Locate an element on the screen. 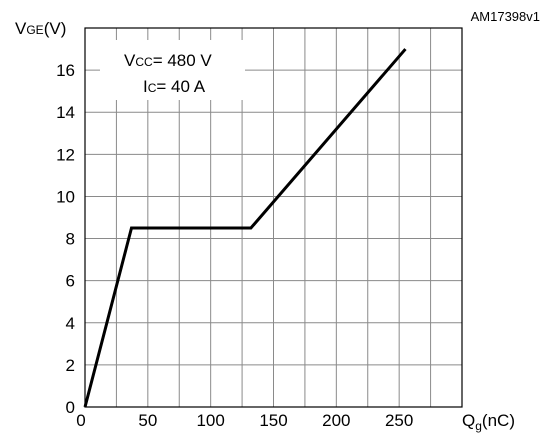 The height and width of the screenshot is (435, 544). y-axis-label: VGE(V) is located at coordinates (40, 28).